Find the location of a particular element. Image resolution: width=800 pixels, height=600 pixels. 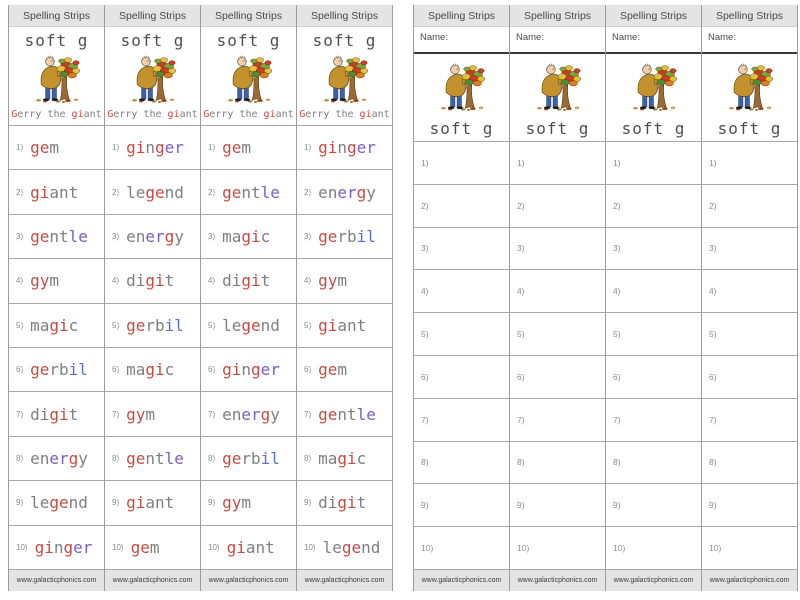

letter-group: il is located at coordinates (366, 237).